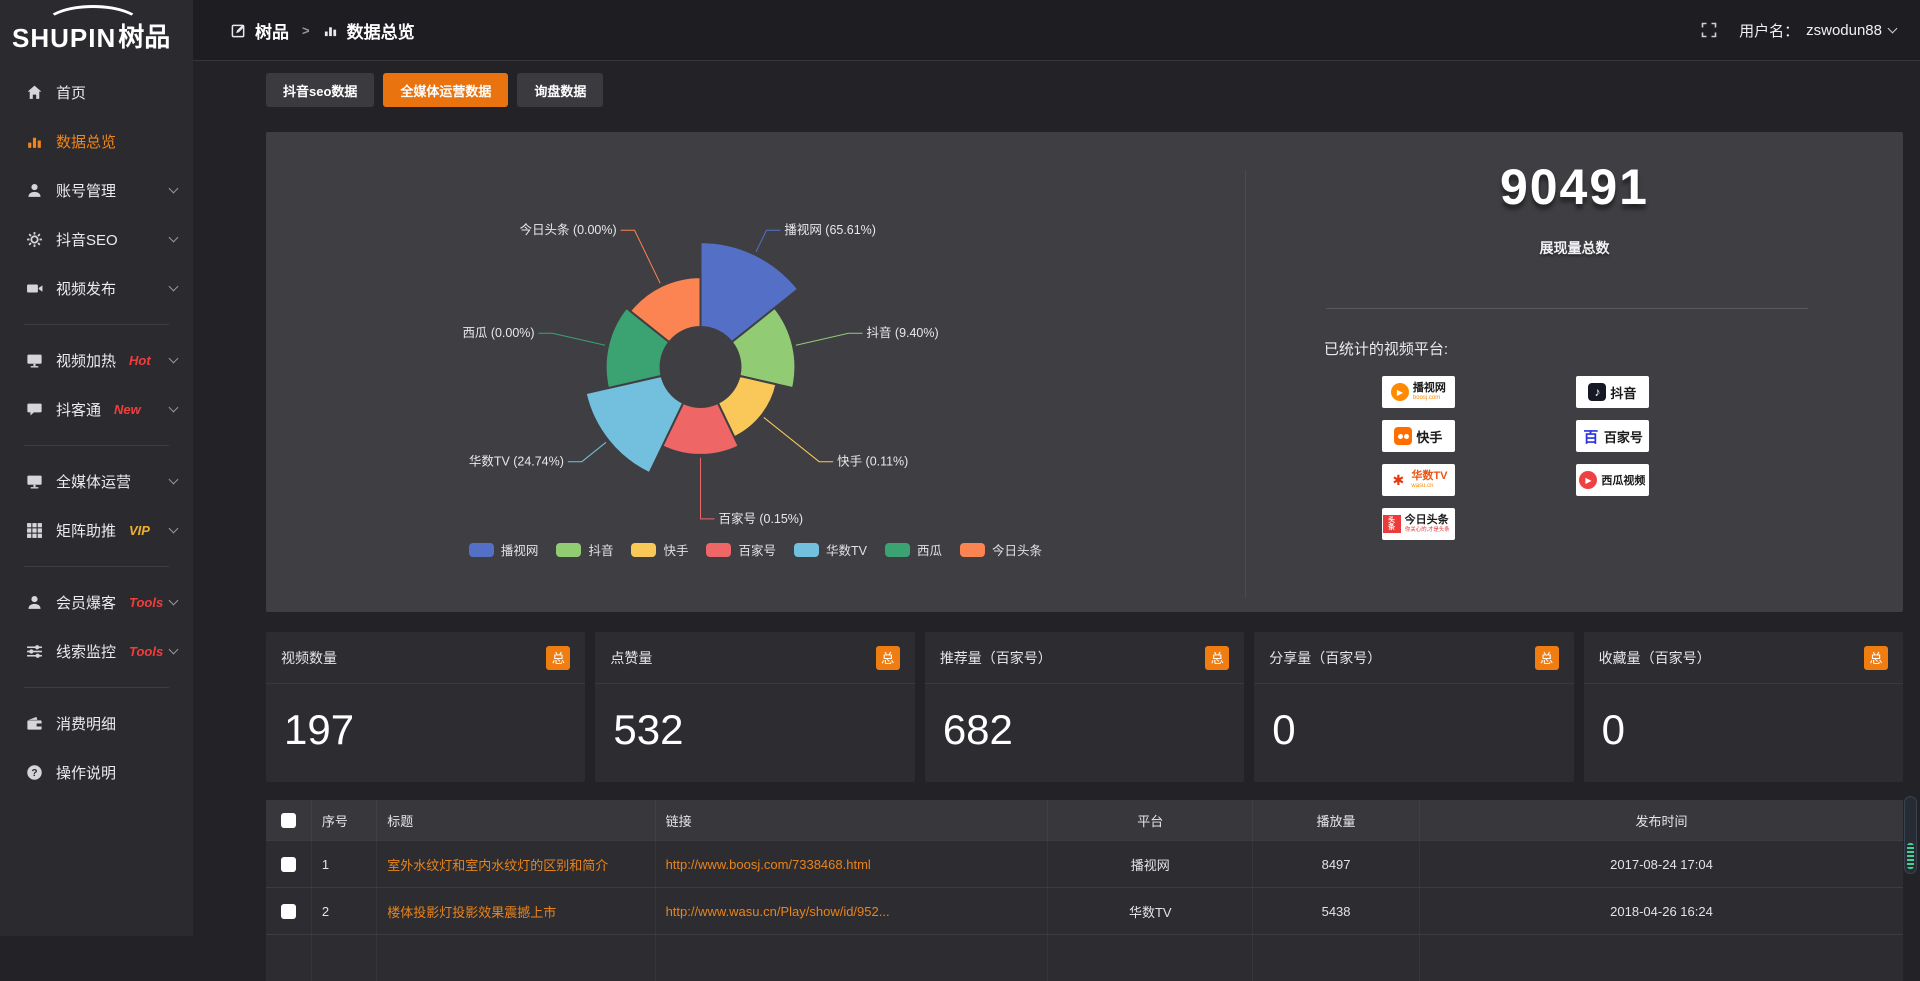  I want to click on sidebar-item-label: 会员爆客, so click(86, 603).